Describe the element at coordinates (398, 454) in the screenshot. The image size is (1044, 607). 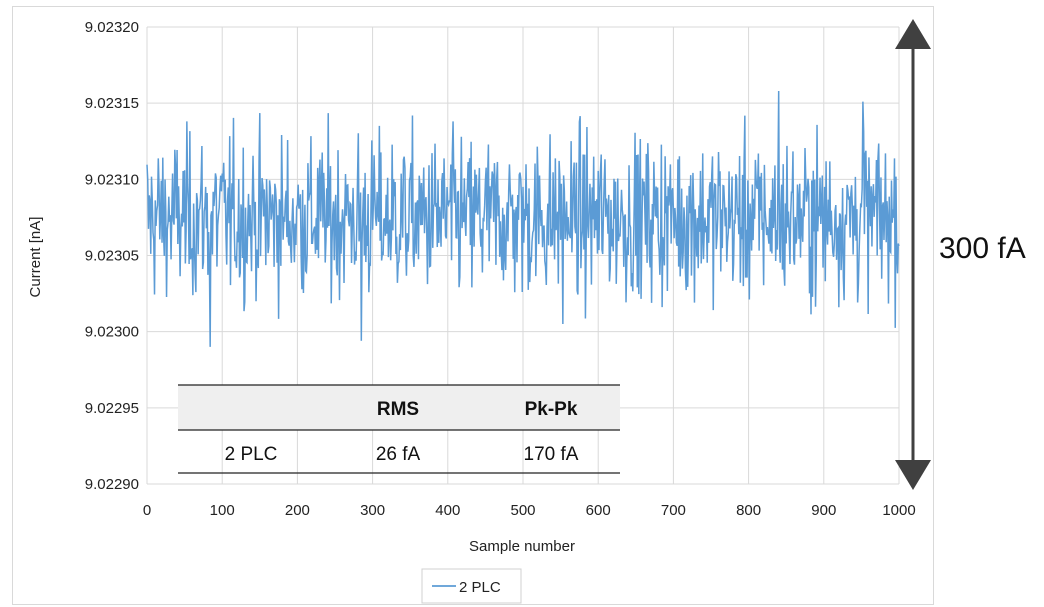
I see `table-cell-rms: 26 fA` at that location.